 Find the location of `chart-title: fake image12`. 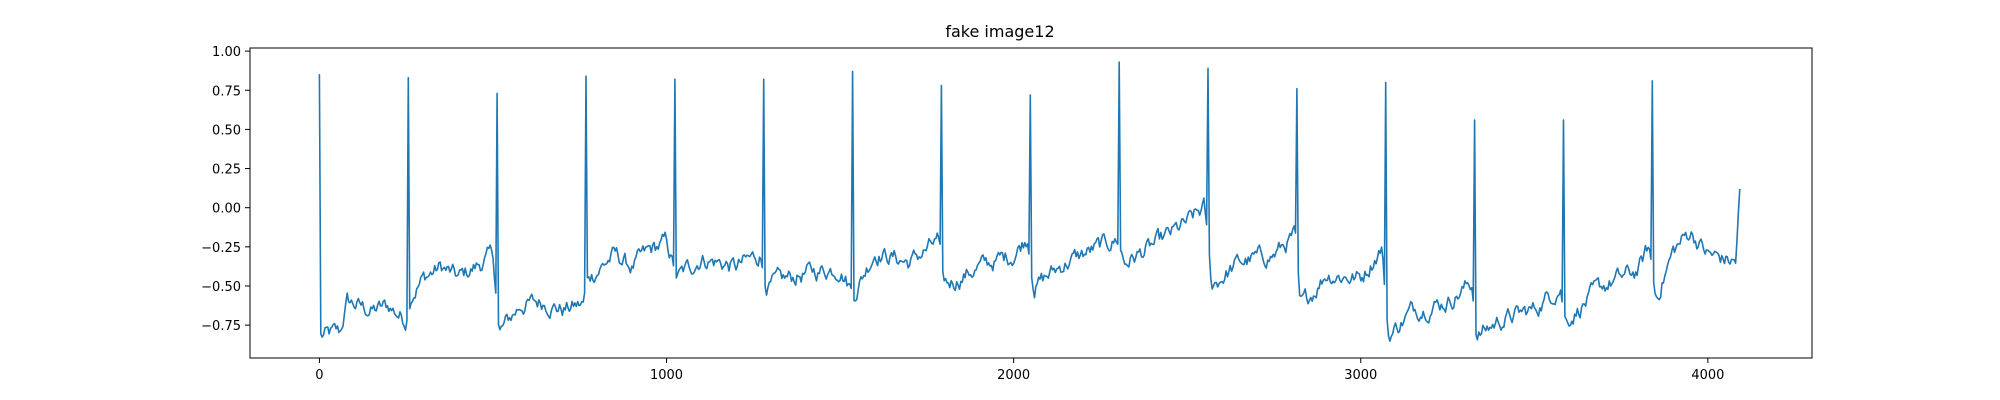

chart-title: fake image12 is located at coordinates (1000, 31).